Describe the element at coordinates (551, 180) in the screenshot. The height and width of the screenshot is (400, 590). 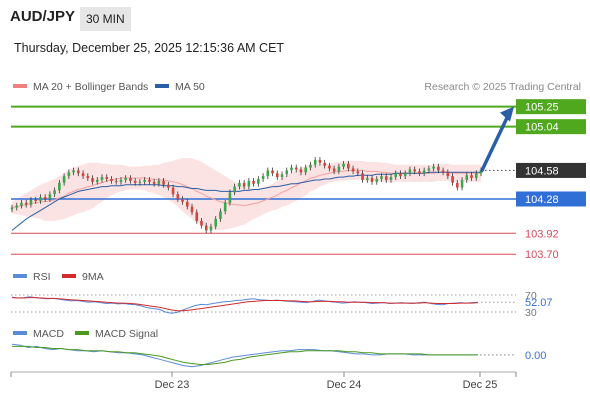
I see `price-labels: 105.25 105.04 104.58 104.28 103.92 103.70` at that location.